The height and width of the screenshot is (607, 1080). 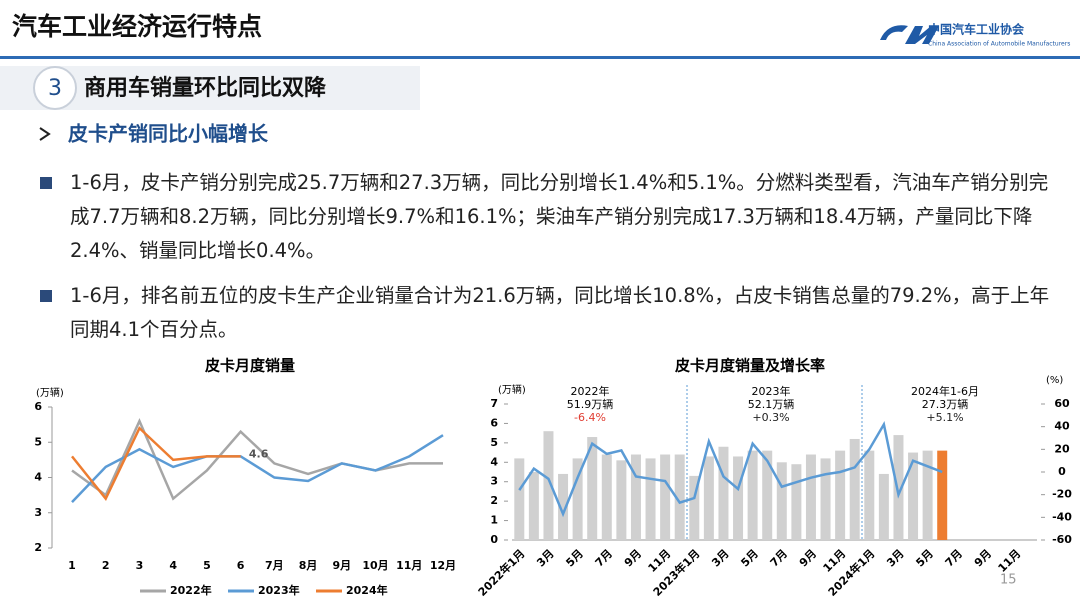 I want to click on y-tick-label: 7, so click(x=494, y=403).